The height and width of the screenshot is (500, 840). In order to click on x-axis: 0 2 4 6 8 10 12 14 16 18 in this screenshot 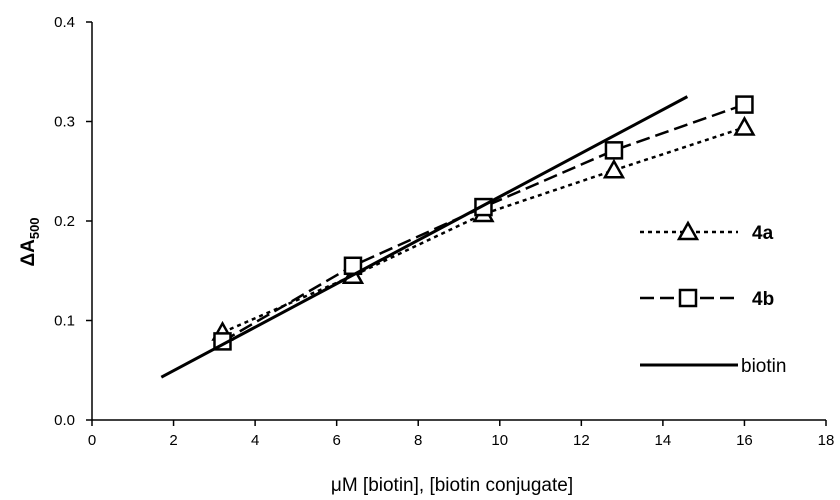, I will do `click(461, 434)`.